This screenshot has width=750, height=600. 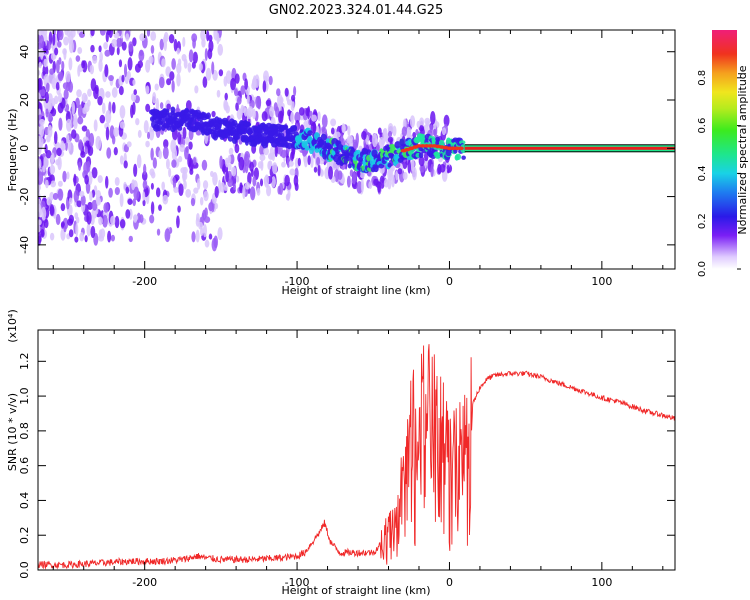 What do you see at coordinates (12, 150) in the screenshot?
I see `spectrogram-ylabel: Frequency (Hz)` at bounding box center [12, 150].